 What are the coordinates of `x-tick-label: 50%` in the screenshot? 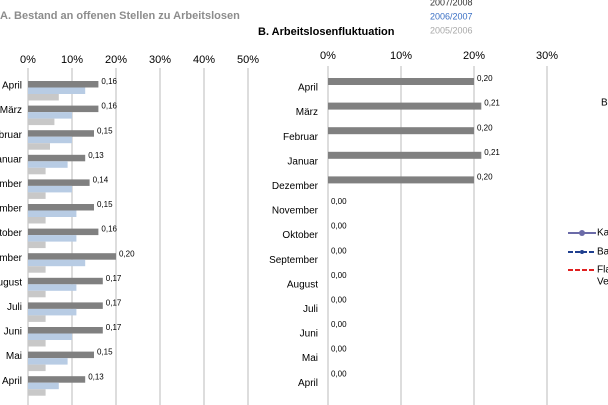 It's located at (248, 60).